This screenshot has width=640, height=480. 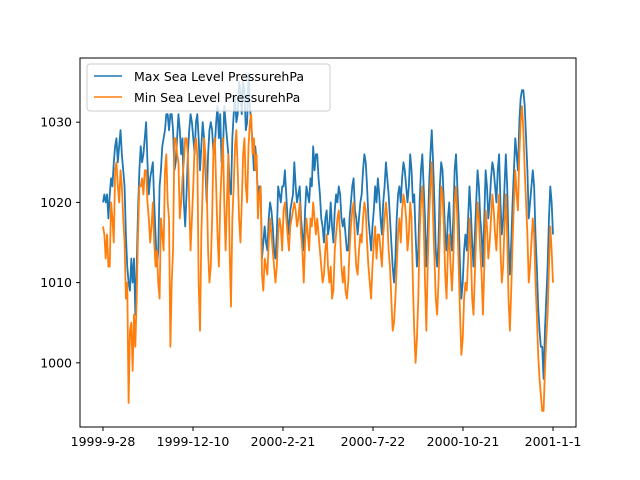 I want to click on x-tick-label: 2000-10-21, so click(x=463, y=441).